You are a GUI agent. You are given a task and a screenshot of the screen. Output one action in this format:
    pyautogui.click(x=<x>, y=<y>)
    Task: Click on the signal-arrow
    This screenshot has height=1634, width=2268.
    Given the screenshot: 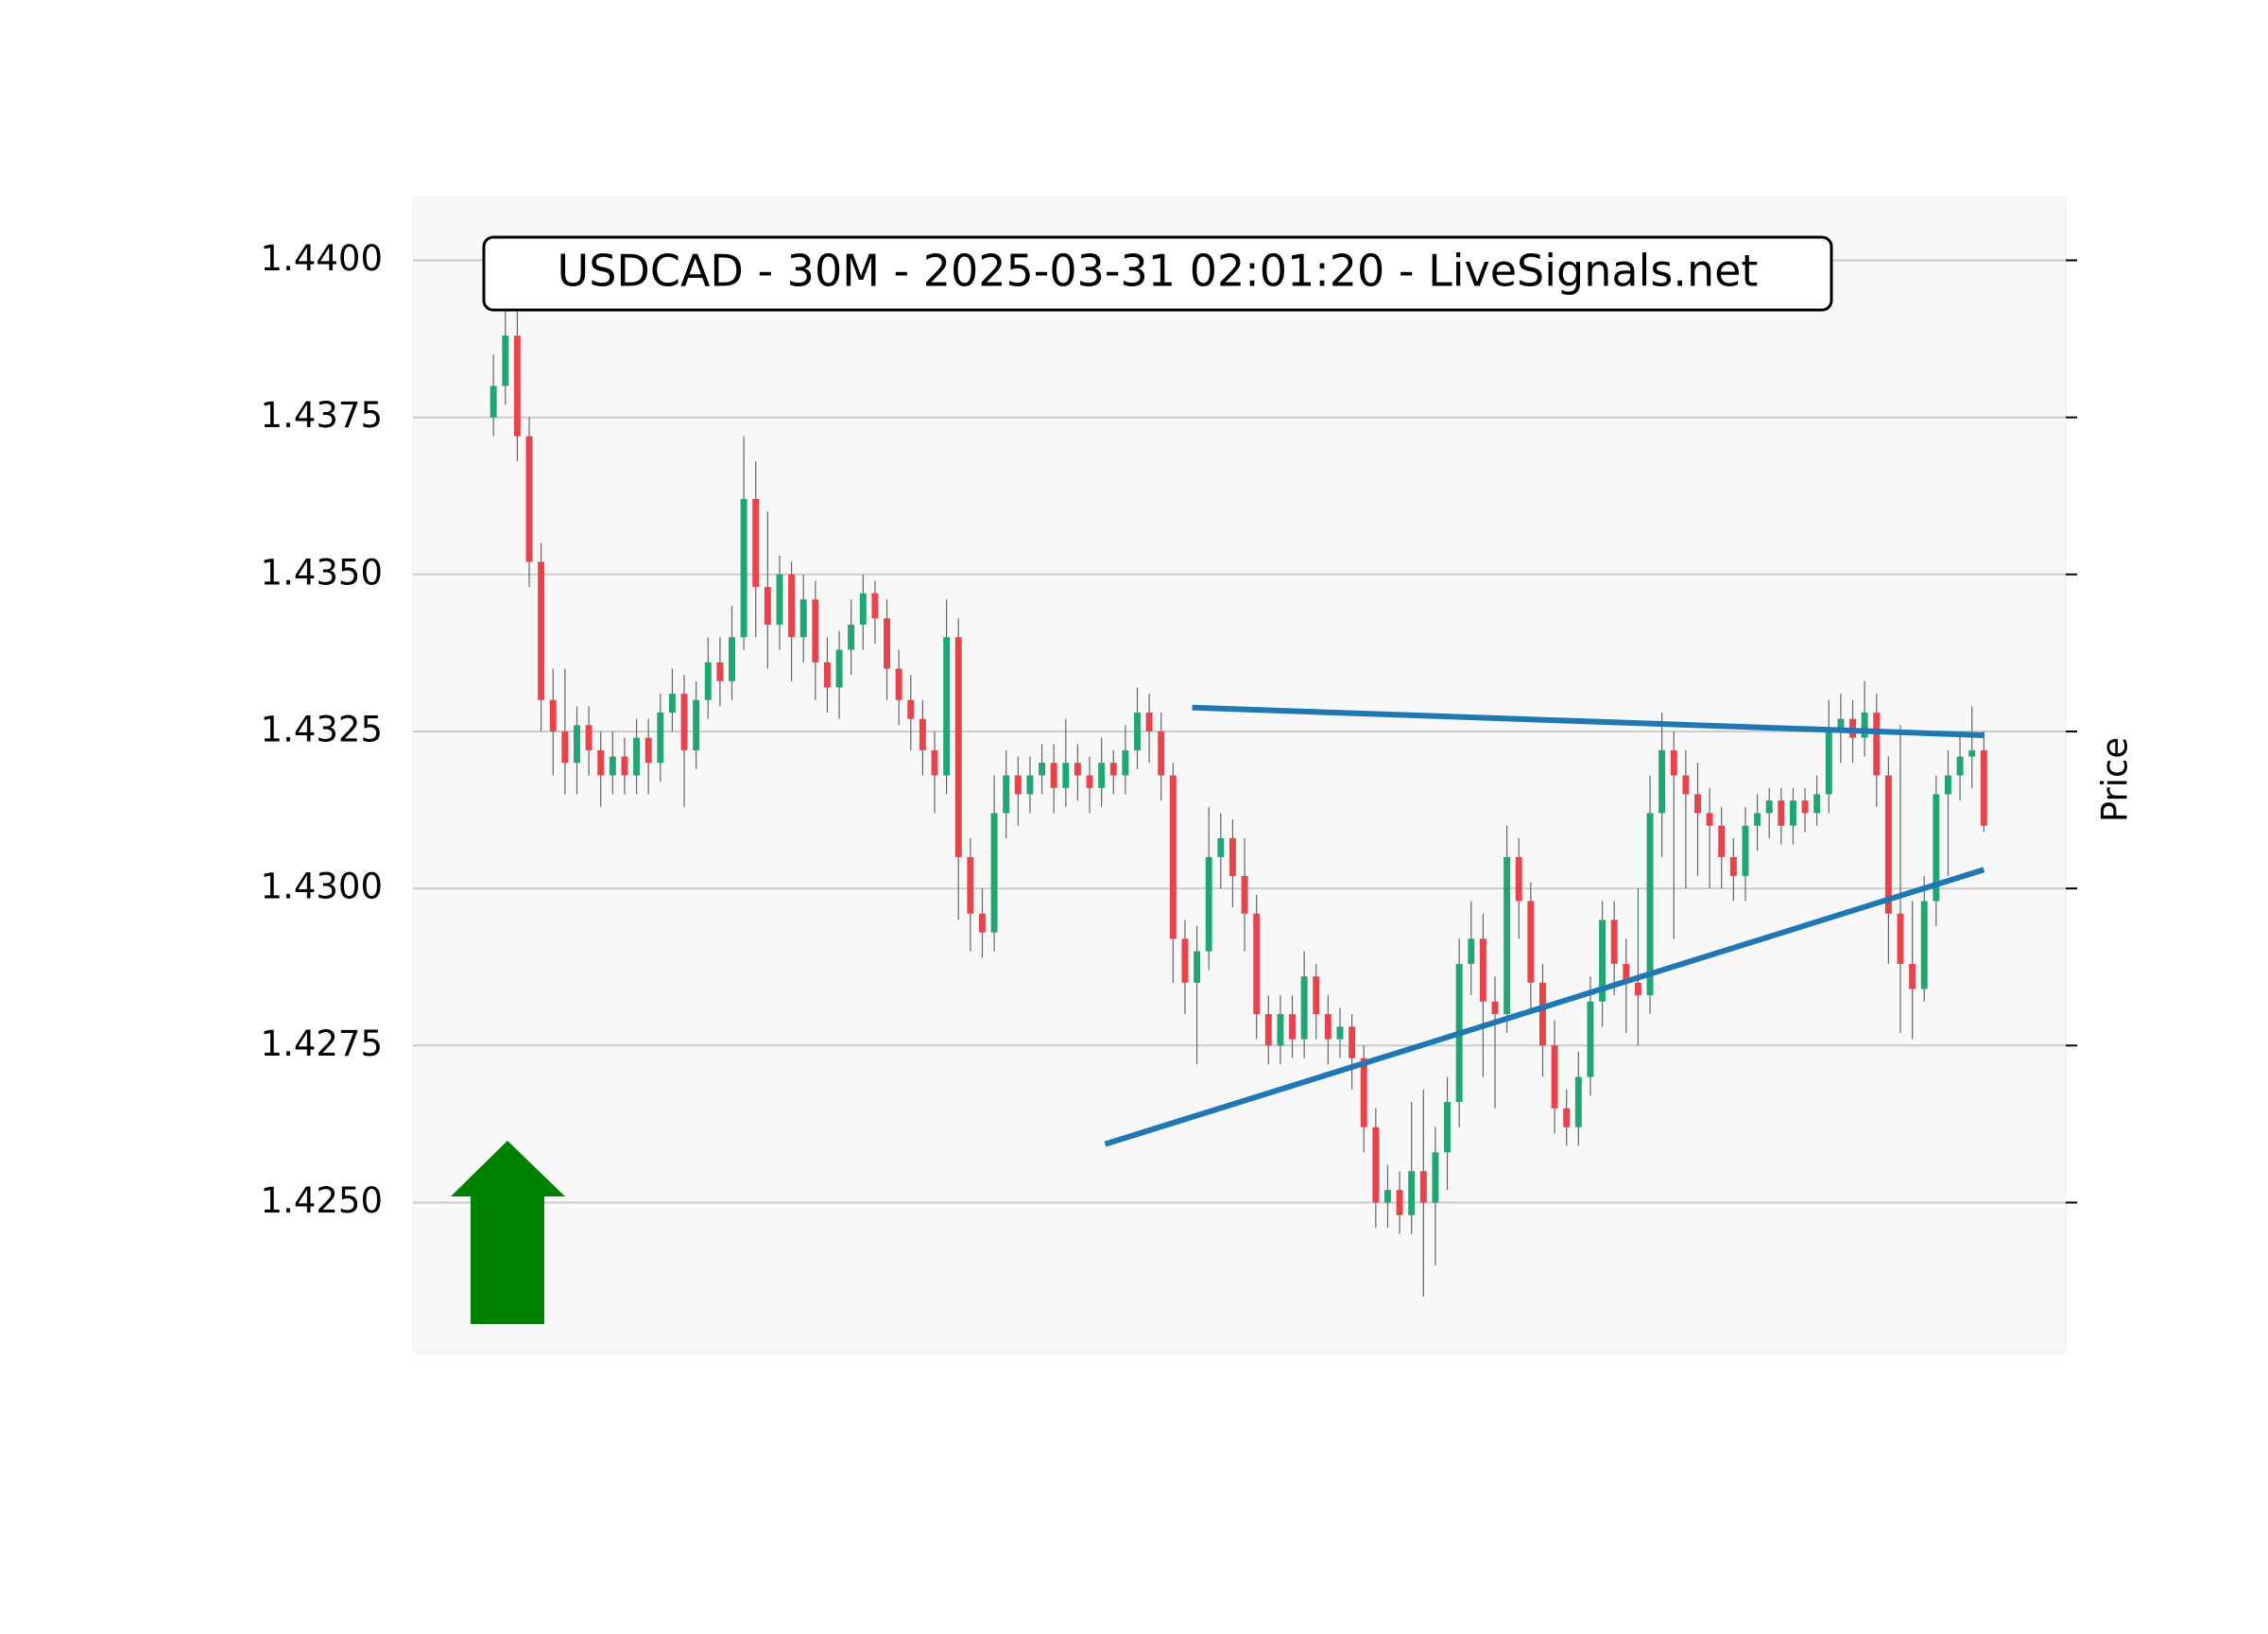 What is the action you would take?
    pyautogui.click(x=508, y=1232)
    